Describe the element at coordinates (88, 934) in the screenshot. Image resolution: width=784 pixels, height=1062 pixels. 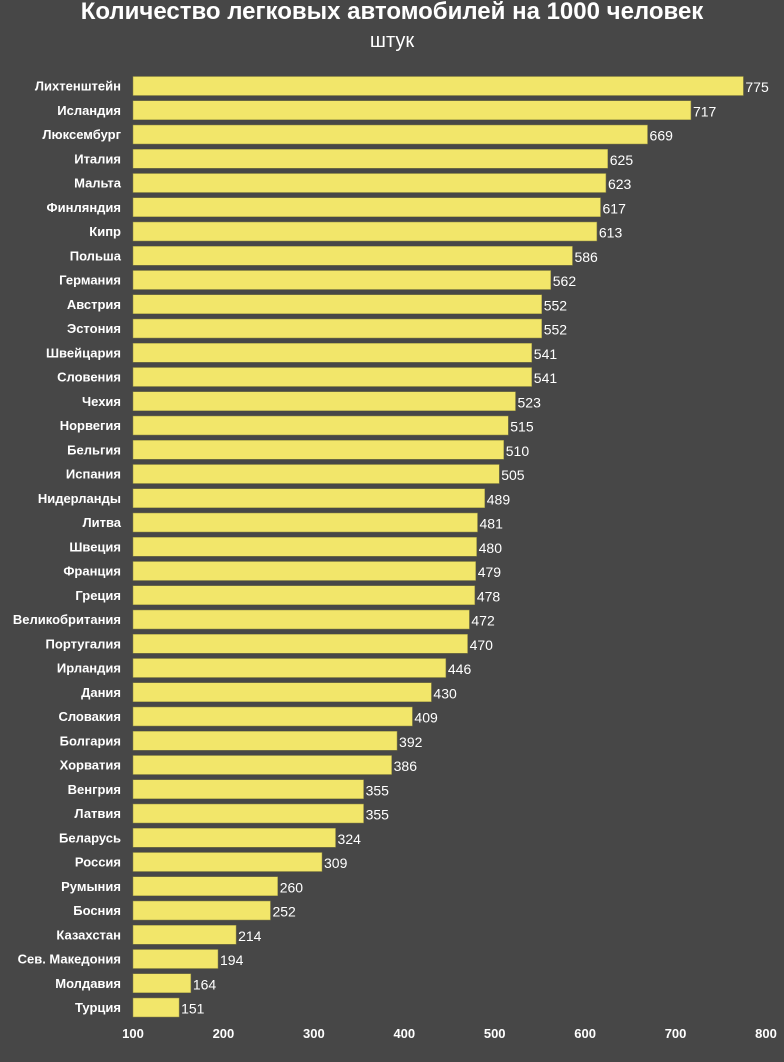
I see `category-label: Казахстан` at that location.